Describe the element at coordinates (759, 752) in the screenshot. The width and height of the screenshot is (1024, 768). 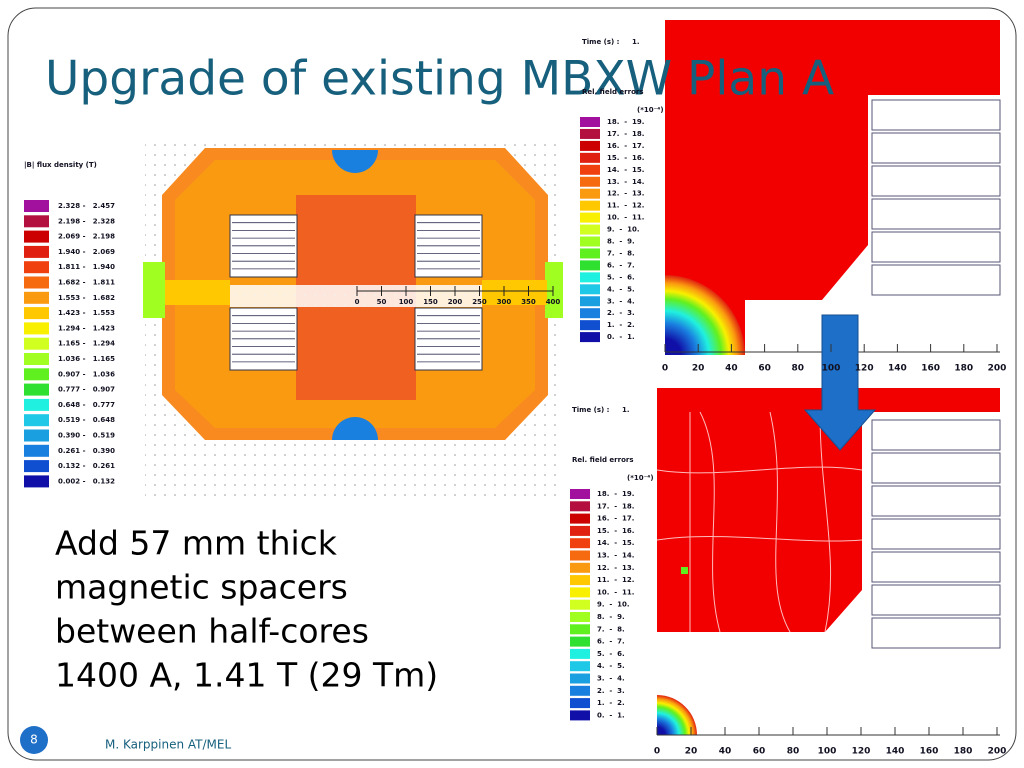
I see `x-tick-label: 60` at that location.